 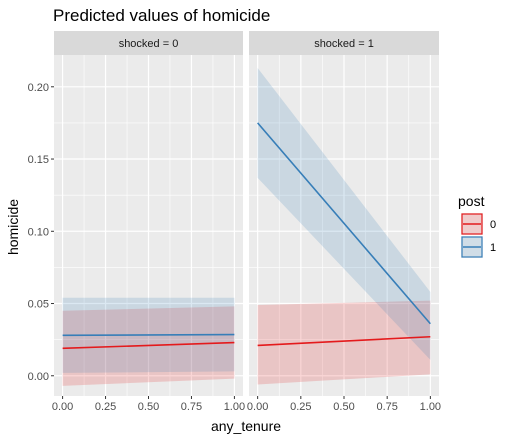 What do you see at coordinates (38, 88) in the screenshot?
I see `y-tick-label: 0.20` at bounding box center [38, 88].